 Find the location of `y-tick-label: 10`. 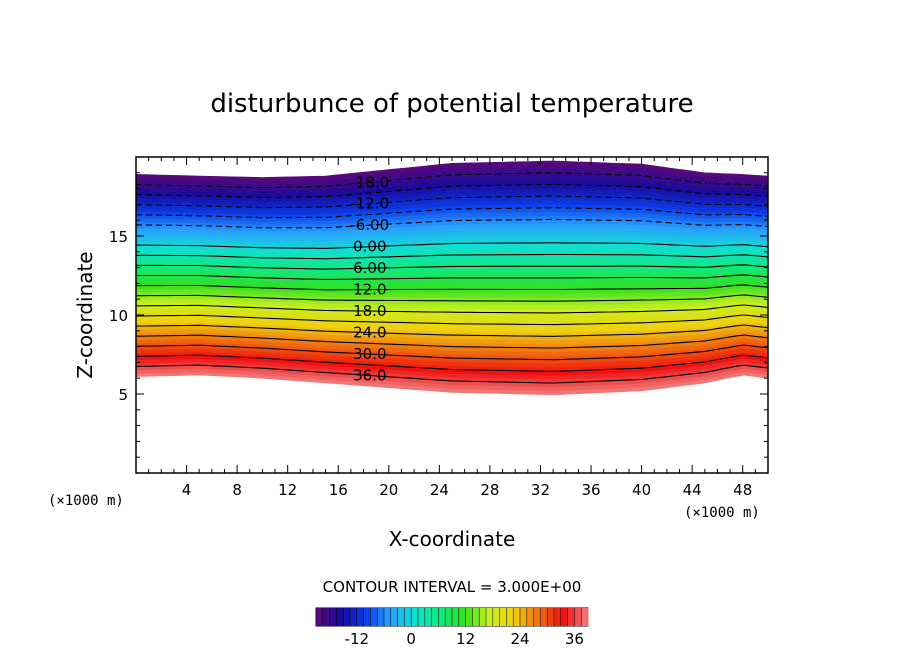

y-tick-label: 10 is located at coordinates (118, 316).